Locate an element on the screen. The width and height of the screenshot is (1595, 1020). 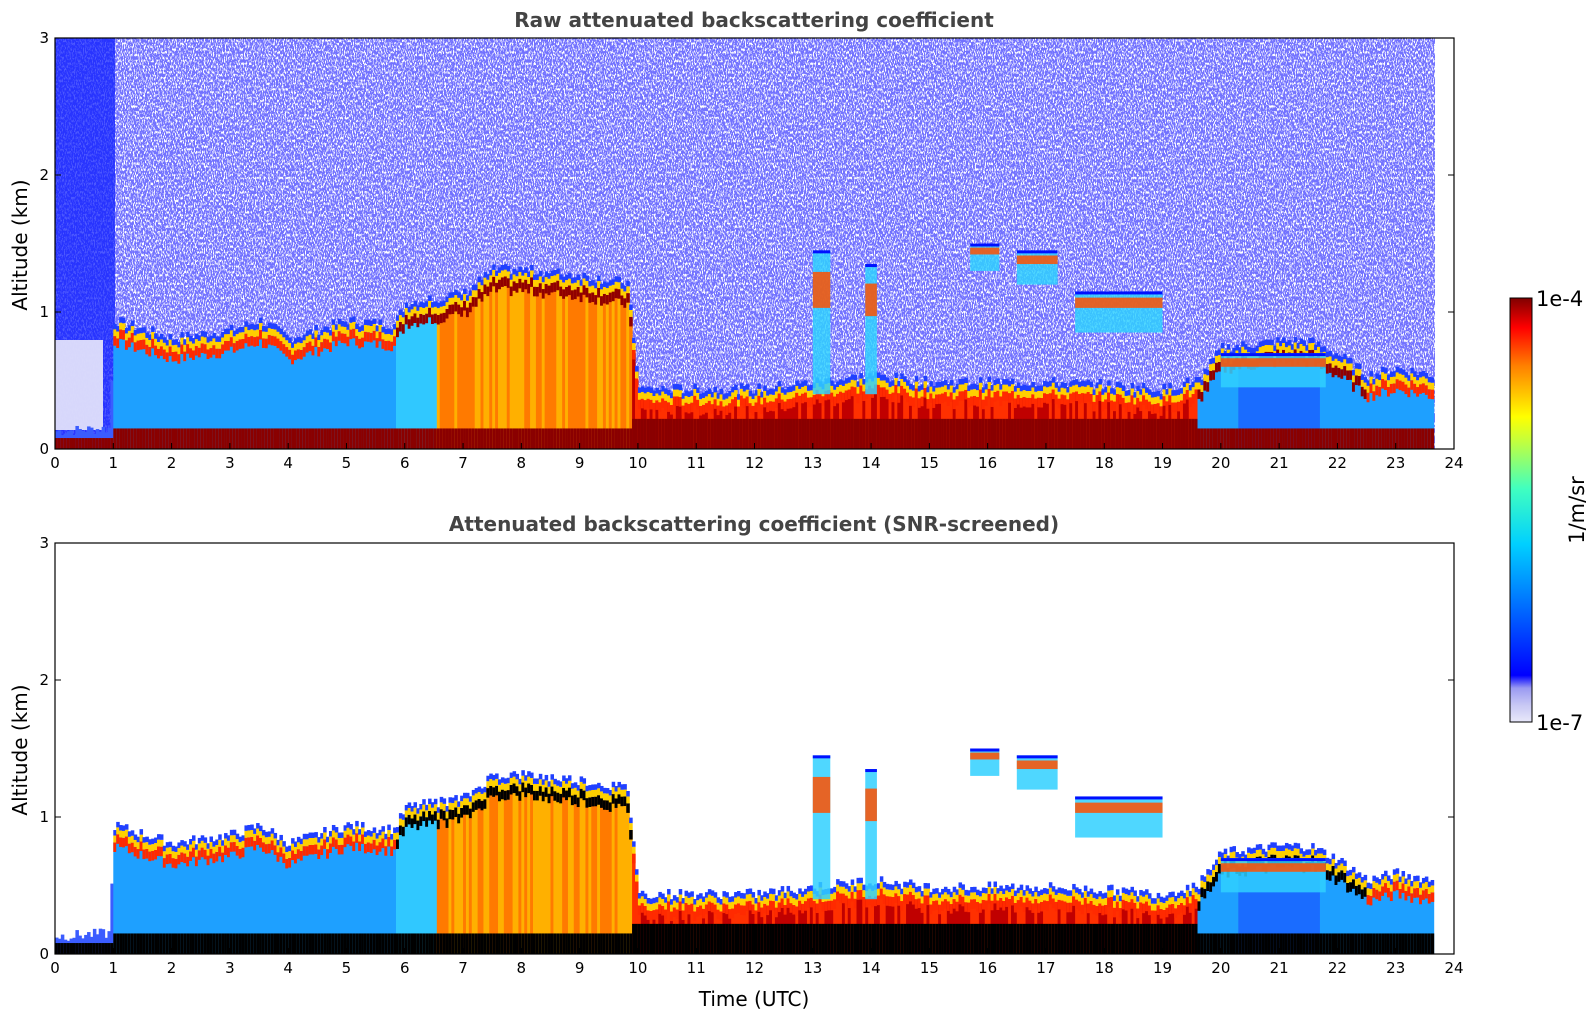
x-tick-label: 23 is located at coordinates (1395, 968).